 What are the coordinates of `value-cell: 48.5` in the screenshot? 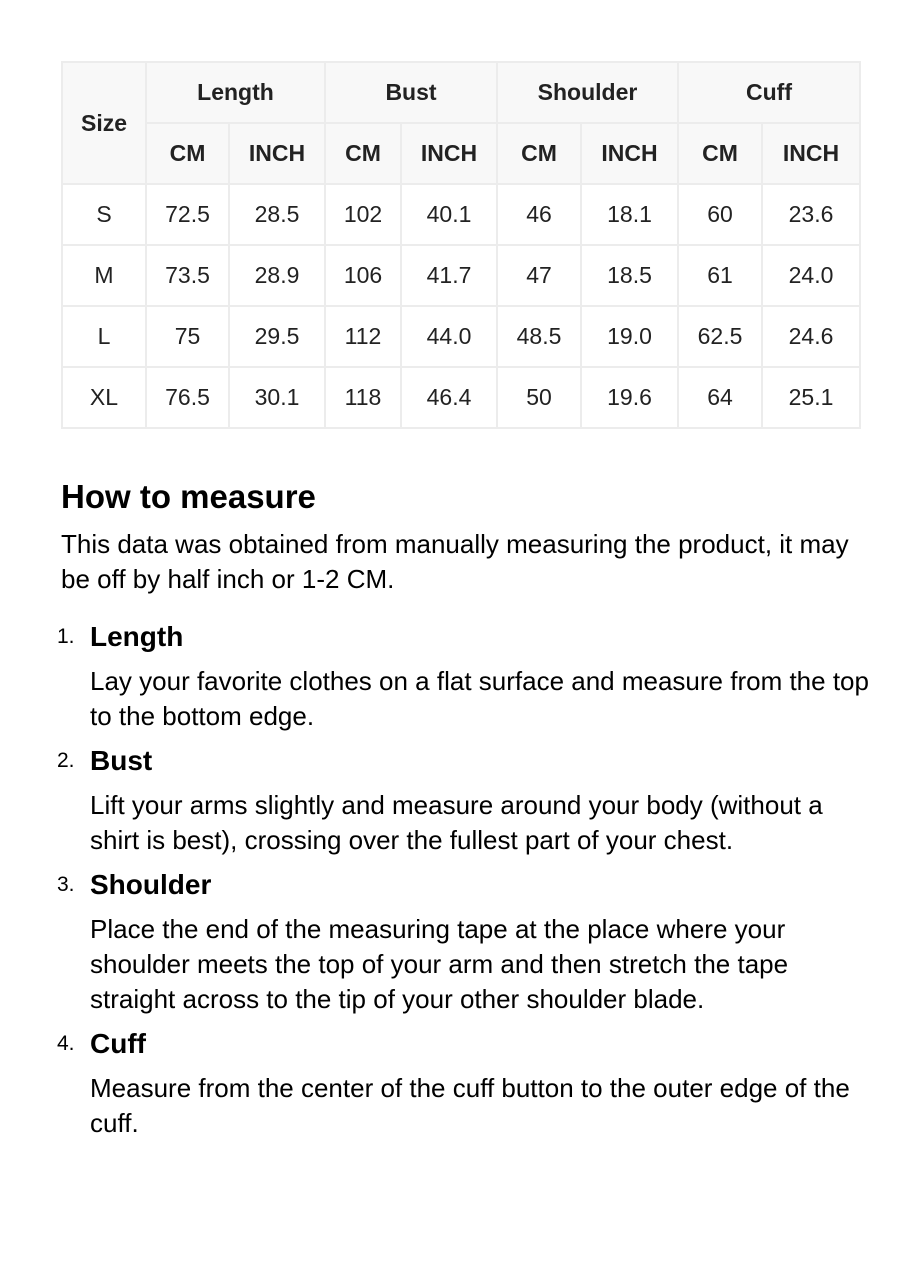 It's located at (539, 336).